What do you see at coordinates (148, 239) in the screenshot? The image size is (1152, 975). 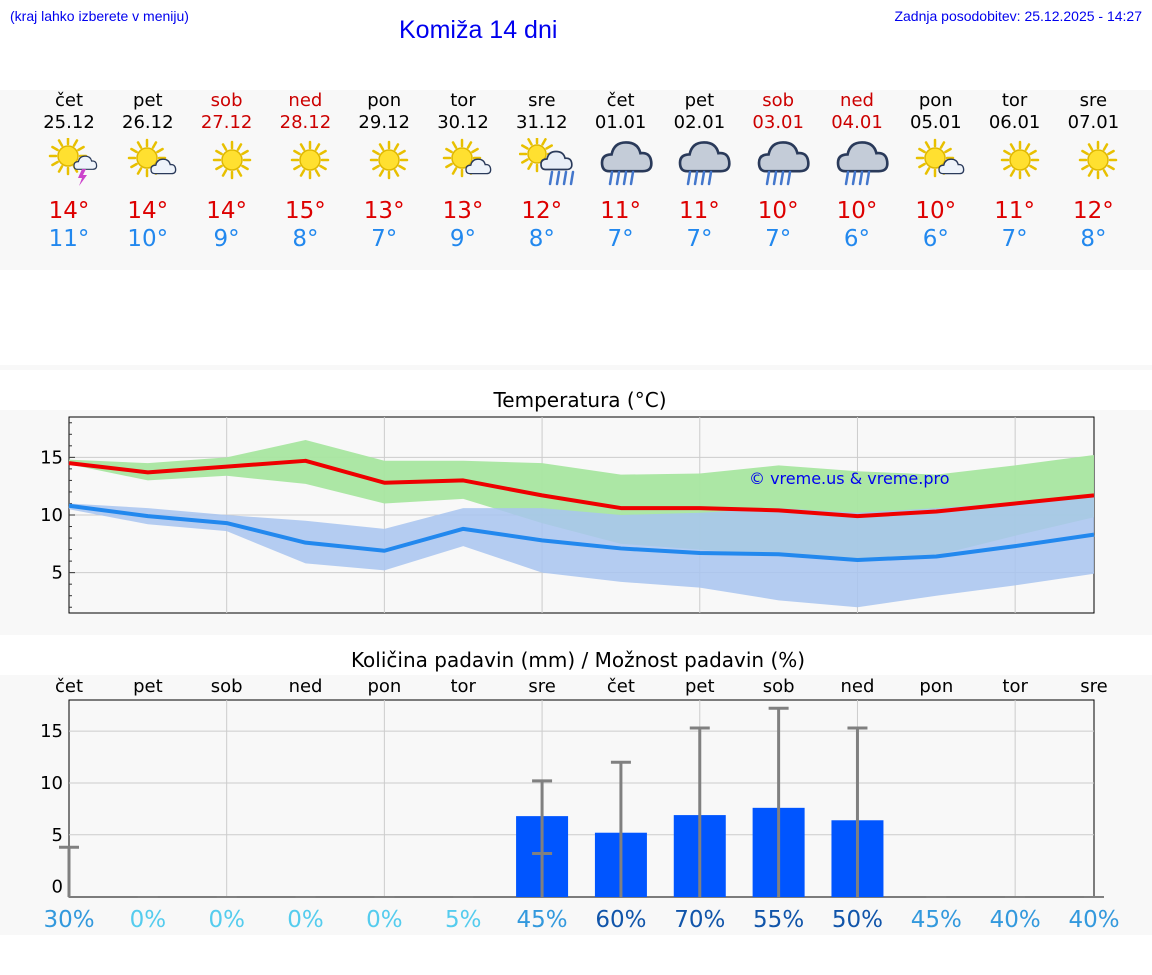 I see `min-temperature: 10°` at bounding box center [148, 239].